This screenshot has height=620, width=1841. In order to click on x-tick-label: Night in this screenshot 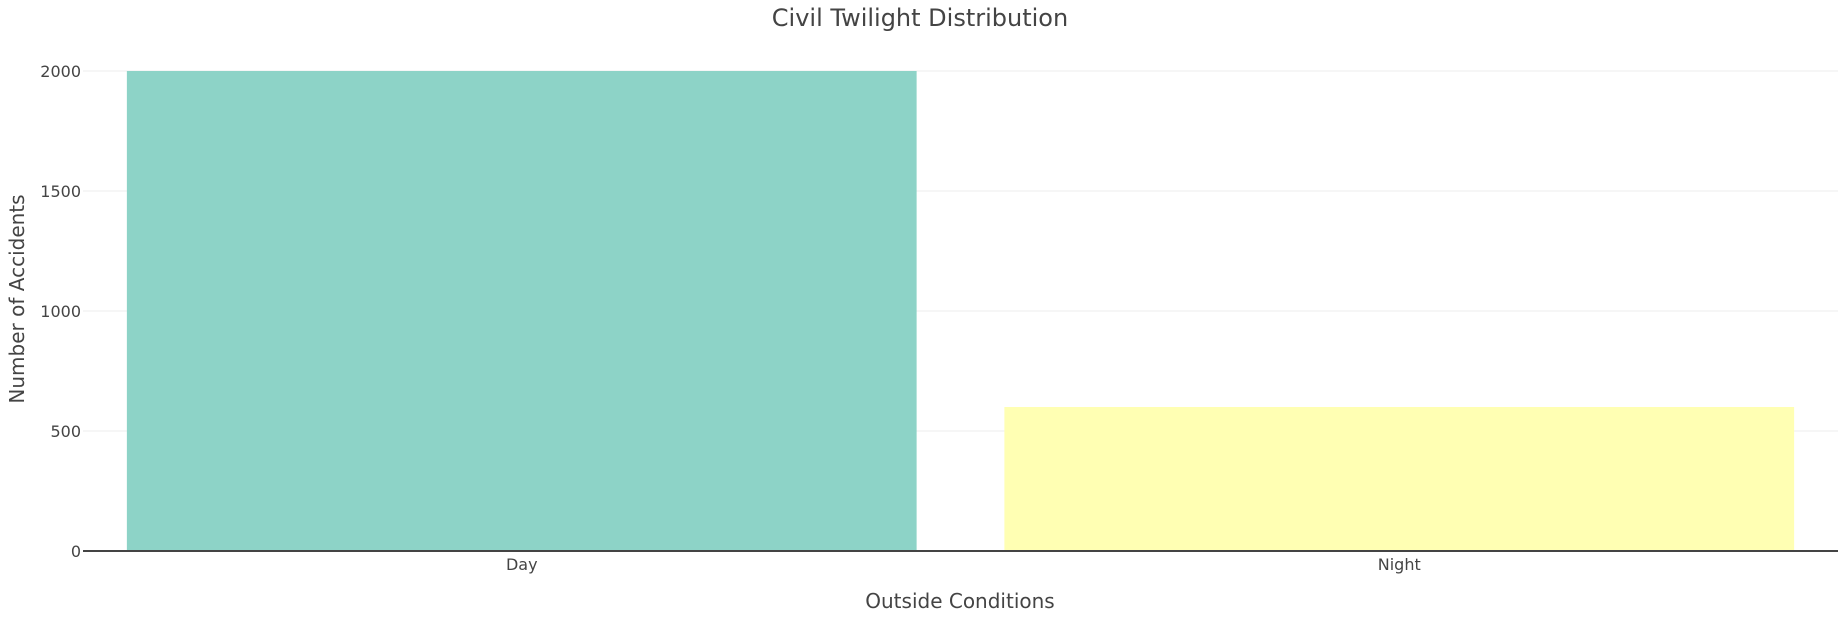, I will do `click(1399, 564)`.